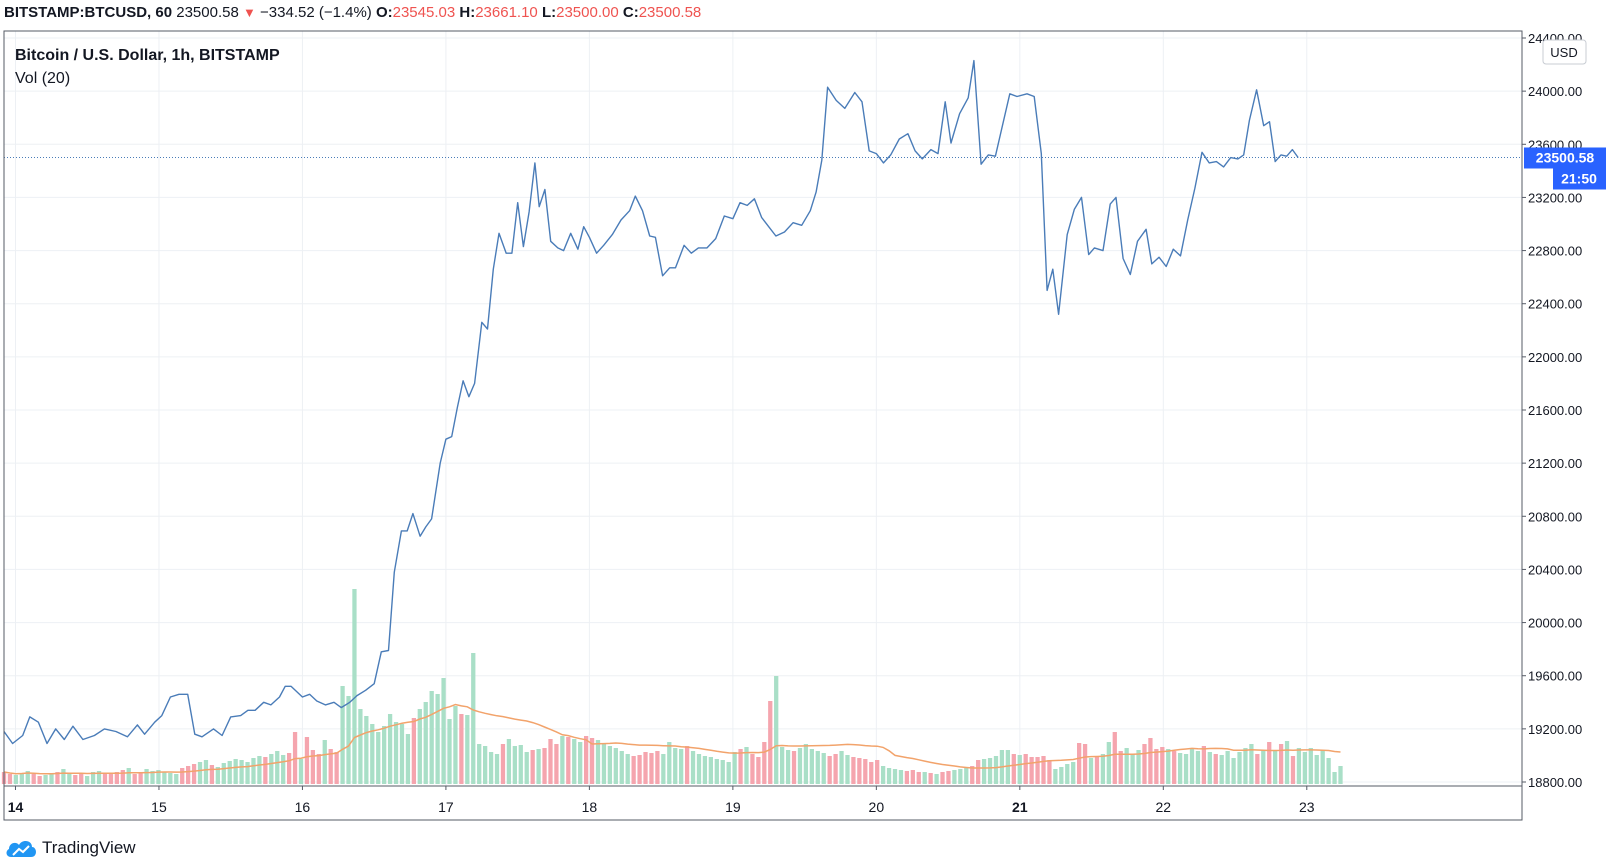 The width and height of the screenshot is (1617, 867). What do you see at coordinates (733, 807) in the screenshot?
I see `x-tick-label: 19` at bounding box center [733, 807].